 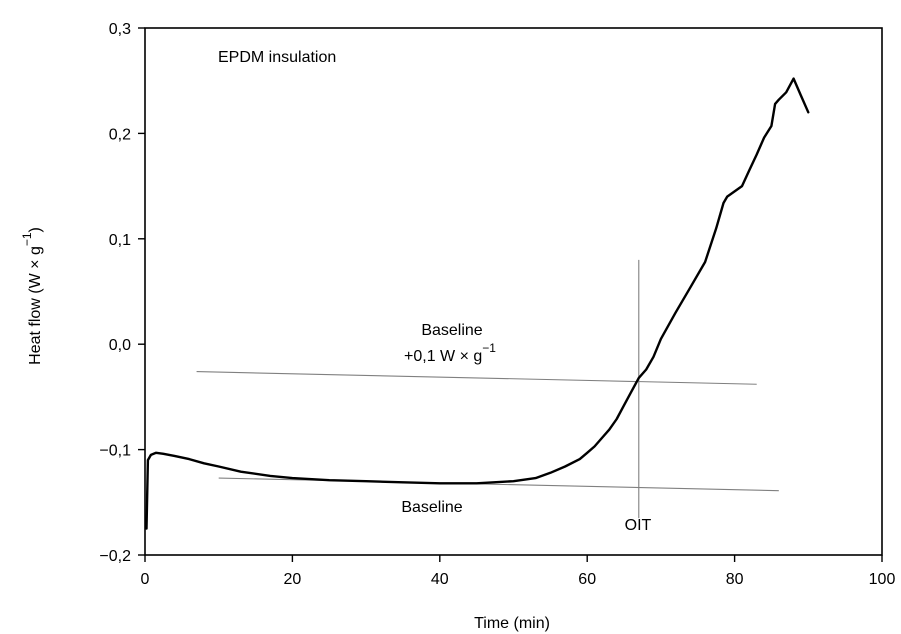 What do you see at coordinates (145, 579) in the screenshot?
I see `x-tick-label: 0` at bounding box center [145, 579].